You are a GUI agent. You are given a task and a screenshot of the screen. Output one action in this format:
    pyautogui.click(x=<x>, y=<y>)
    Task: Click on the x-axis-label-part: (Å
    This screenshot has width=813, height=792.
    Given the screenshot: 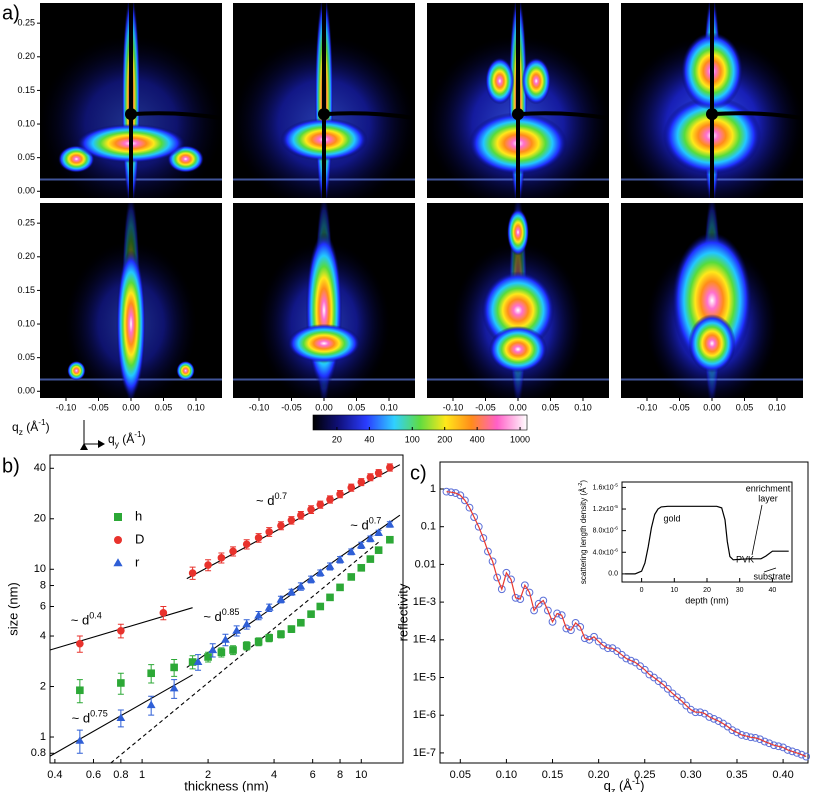 What is the action you would take?
    pyautogui.click(x=623, y=785)
    